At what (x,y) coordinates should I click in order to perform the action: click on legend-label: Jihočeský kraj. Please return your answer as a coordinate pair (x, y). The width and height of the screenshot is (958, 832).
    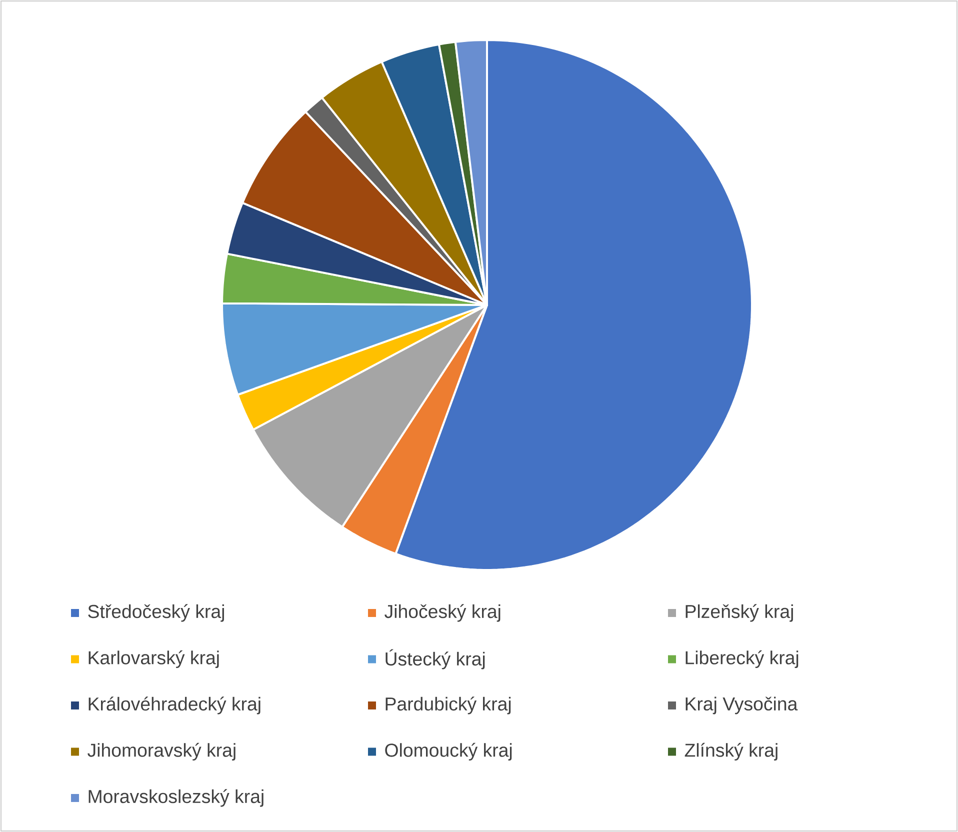
    Looking at the image, I should click on (442, 613).